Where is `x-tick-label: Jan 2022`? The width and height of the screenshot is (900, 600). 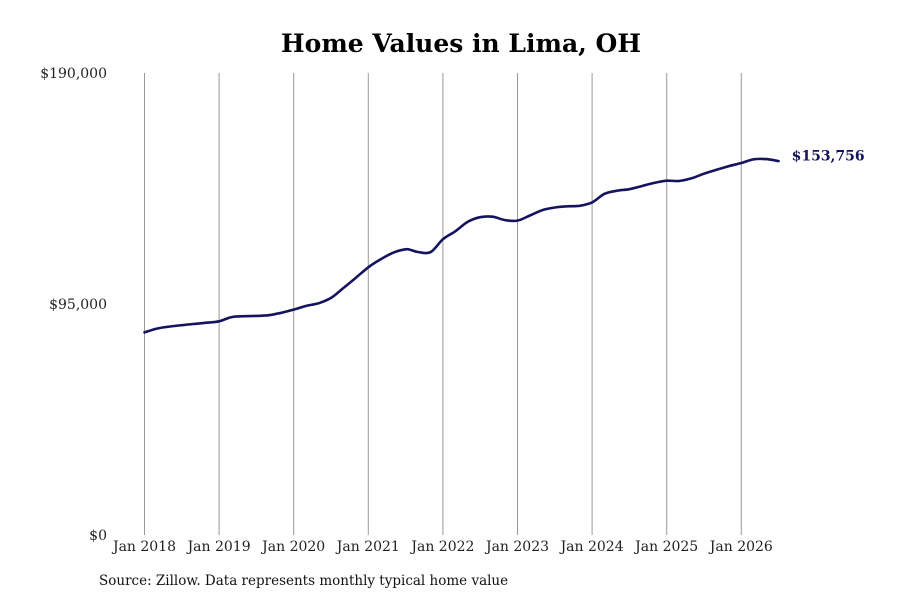
x-tick-label: Jan 2022 is located at coordinates (441, 547).